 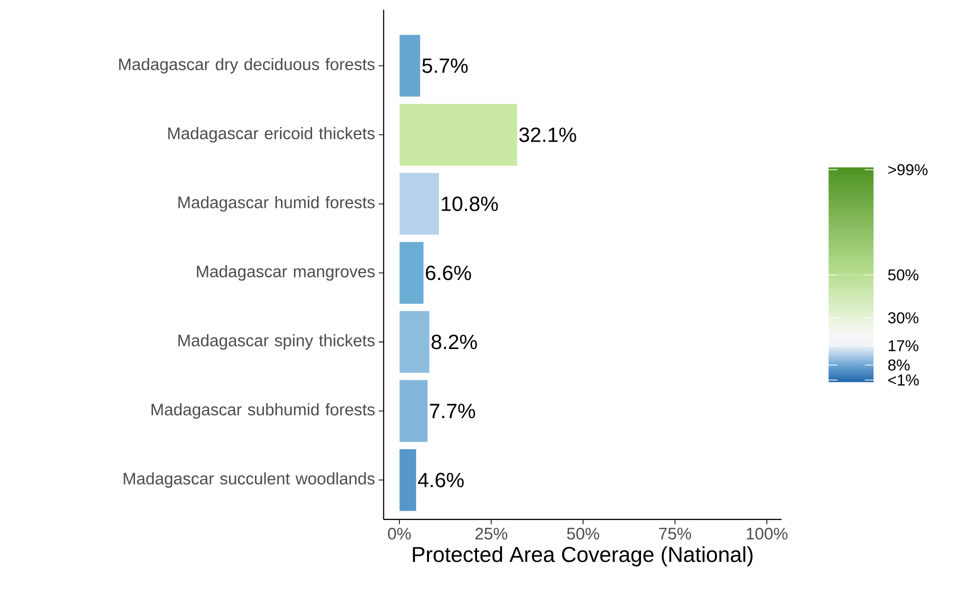 I want to click on x-axis-title: Protected Area Coverage (National), so click(x=582, y=556).